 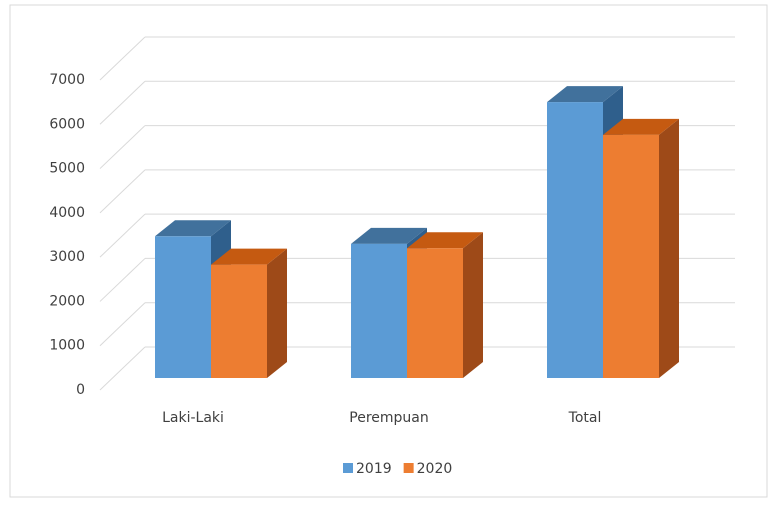 I want to click on y-tick-label: 2000, so click(x=67, y=301).